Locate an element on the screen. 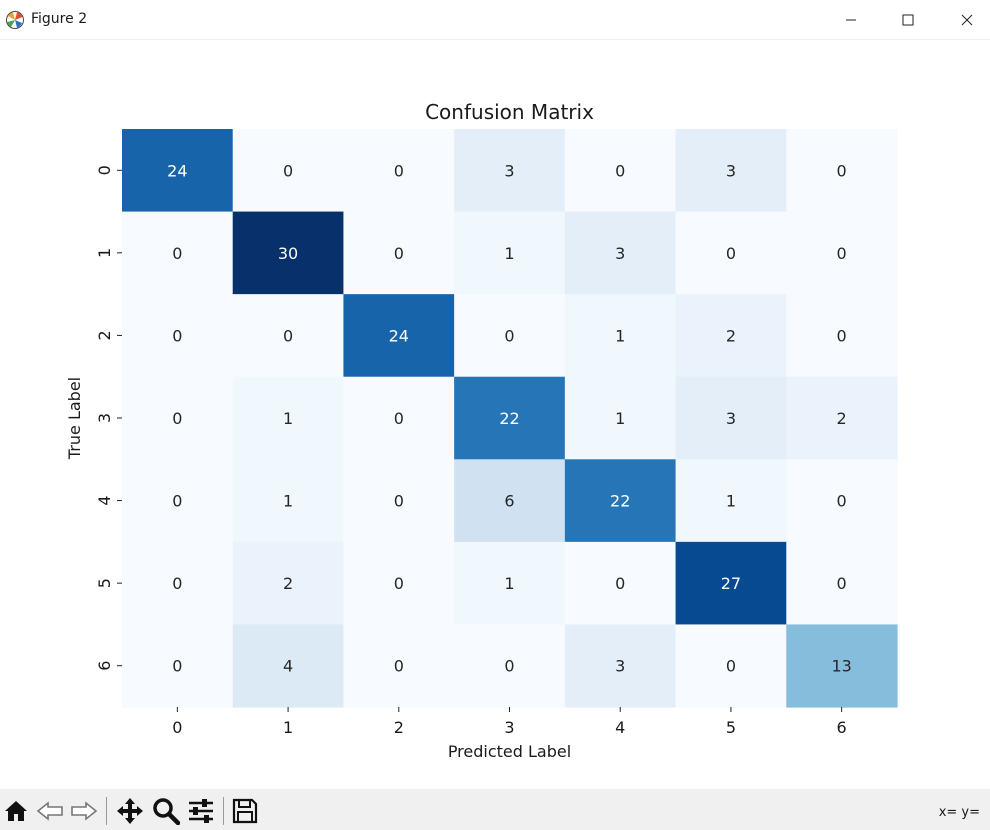 This screenshot has width=990, height=830. y-tick-label: 6 is located at coordinates (104, 666).